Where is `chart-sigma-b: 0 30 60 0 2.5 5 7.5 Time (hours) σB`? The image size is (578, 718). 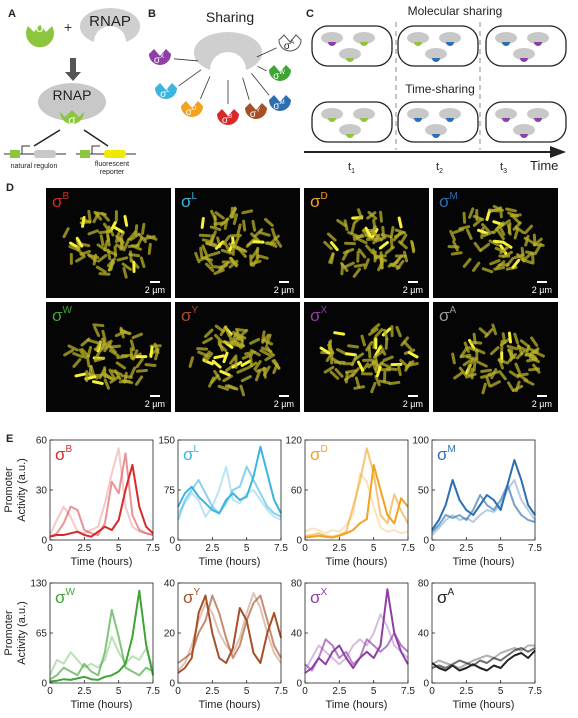 chart-sigma-b: 0 30 60 0 2.5 5 7.5 Time (hours) σB is located at coordinates (98, 502).